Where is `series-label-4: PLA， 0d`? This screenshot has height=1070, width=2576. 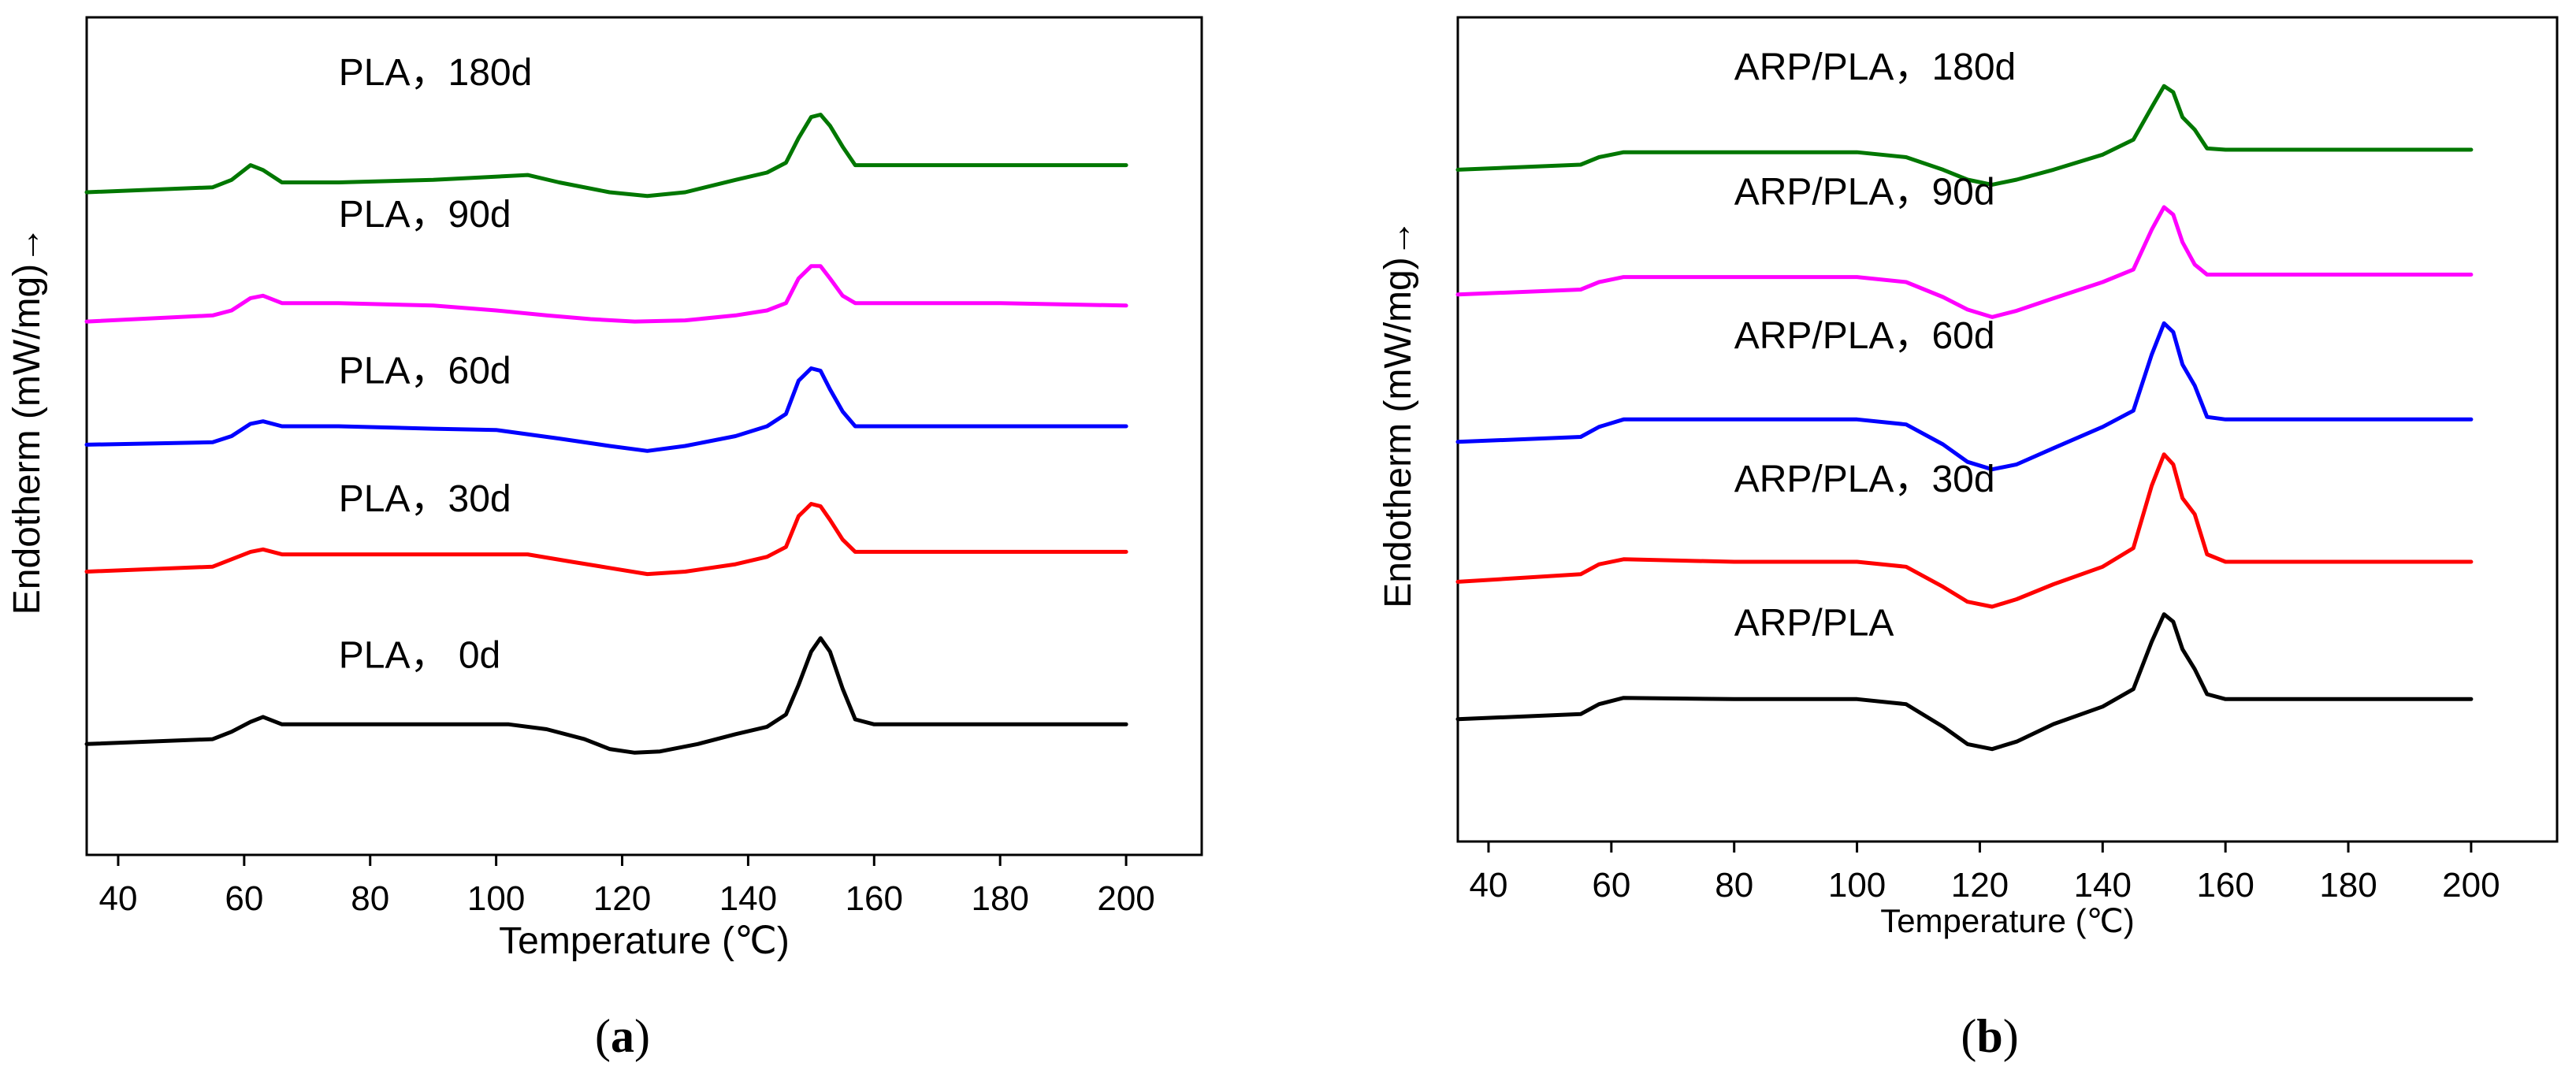 series-label-4: PLA， 0d is located at coordinates (419, 655).